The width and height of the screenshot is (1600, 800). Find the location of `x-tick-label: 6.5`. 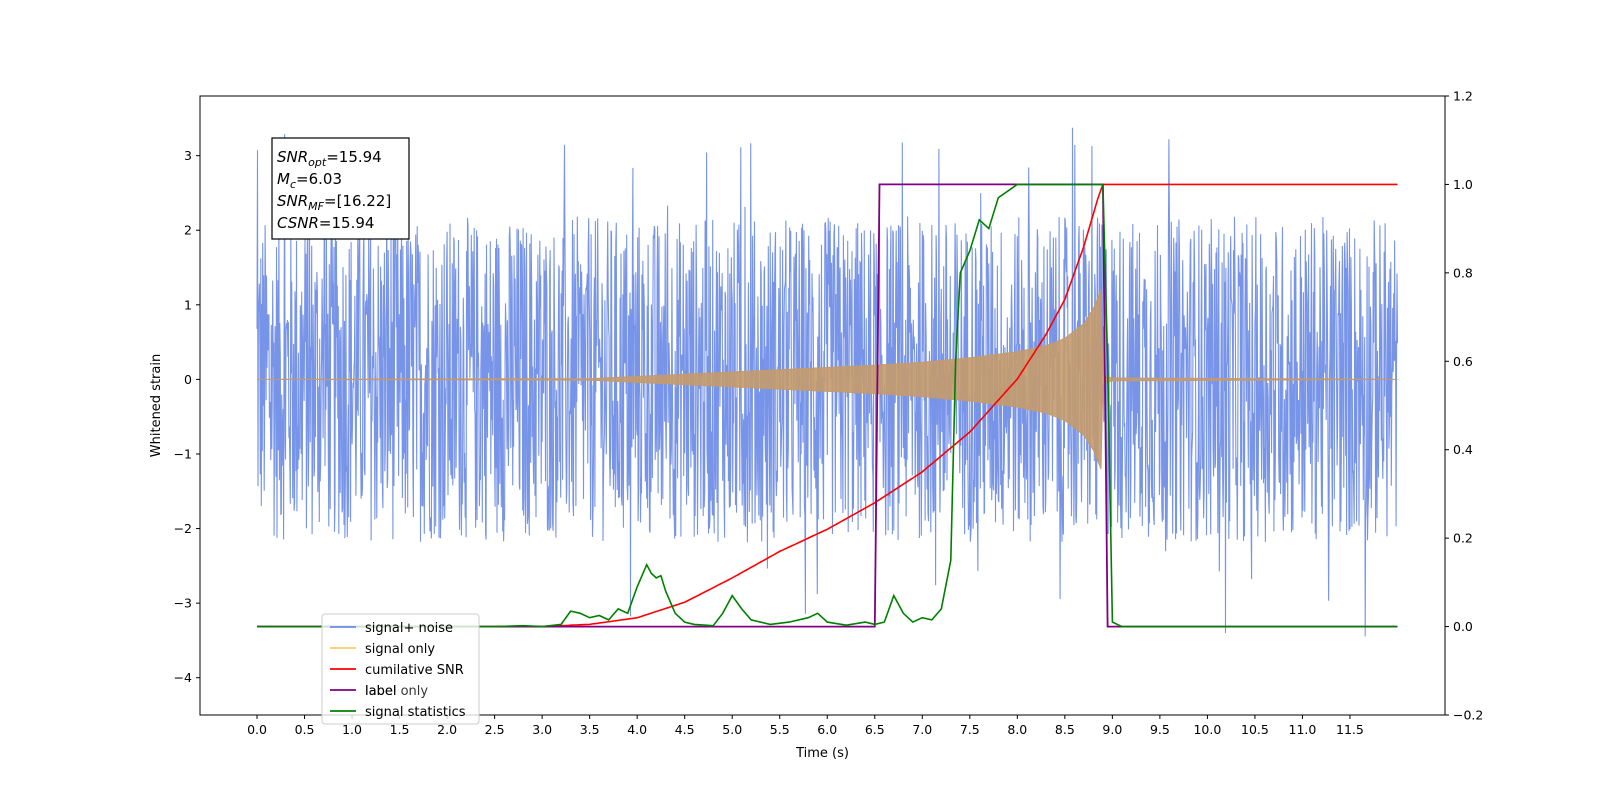

x-tick-label: 6.5 is located at coordinates (875, 729).